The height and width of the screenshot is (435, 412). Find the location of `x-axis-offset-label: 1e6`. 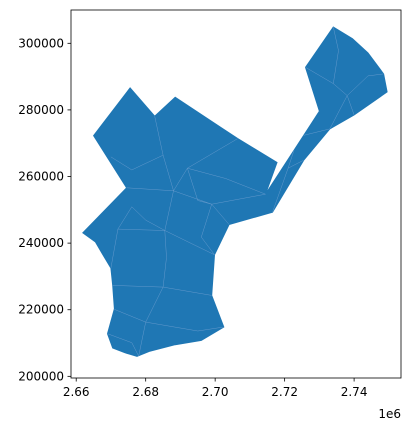

x-axis-offset-label: 1e6 is located at coordinates (389, 414).